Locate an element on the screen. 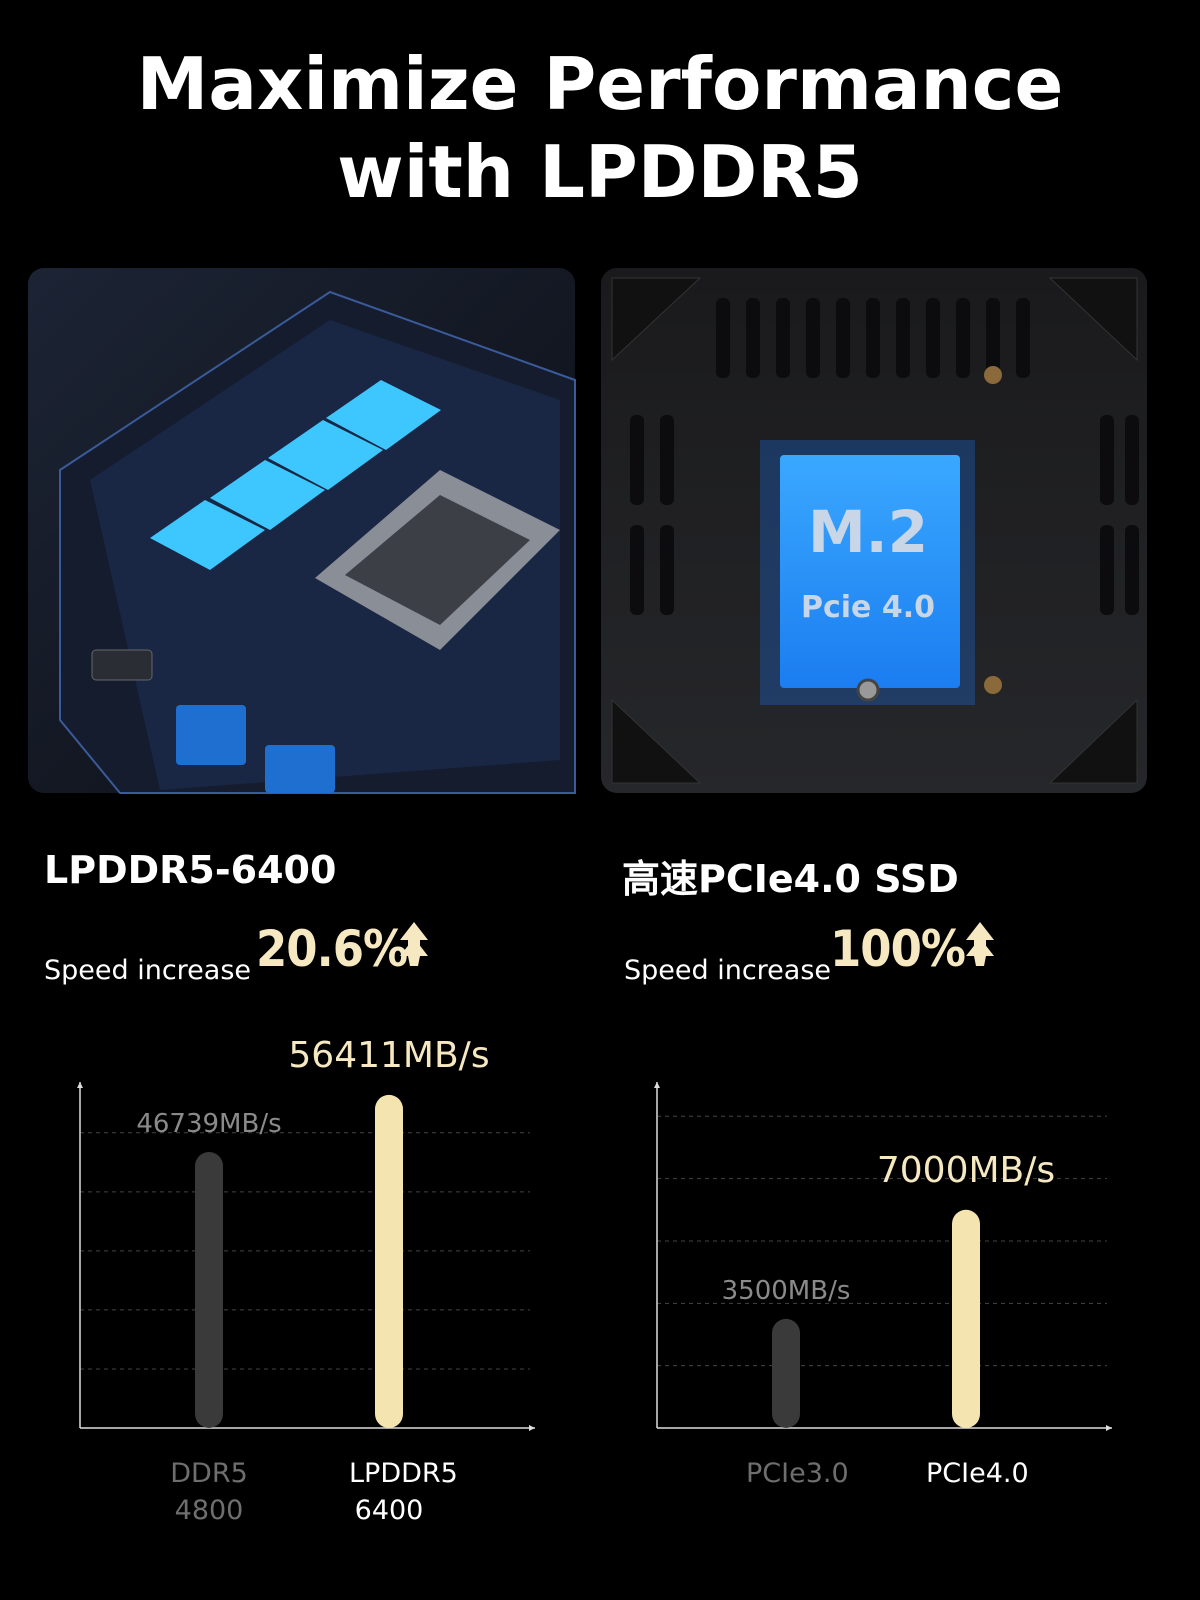  panel-heading: 高速PCIe4.0 SSD is located at coordinates (790, 879).